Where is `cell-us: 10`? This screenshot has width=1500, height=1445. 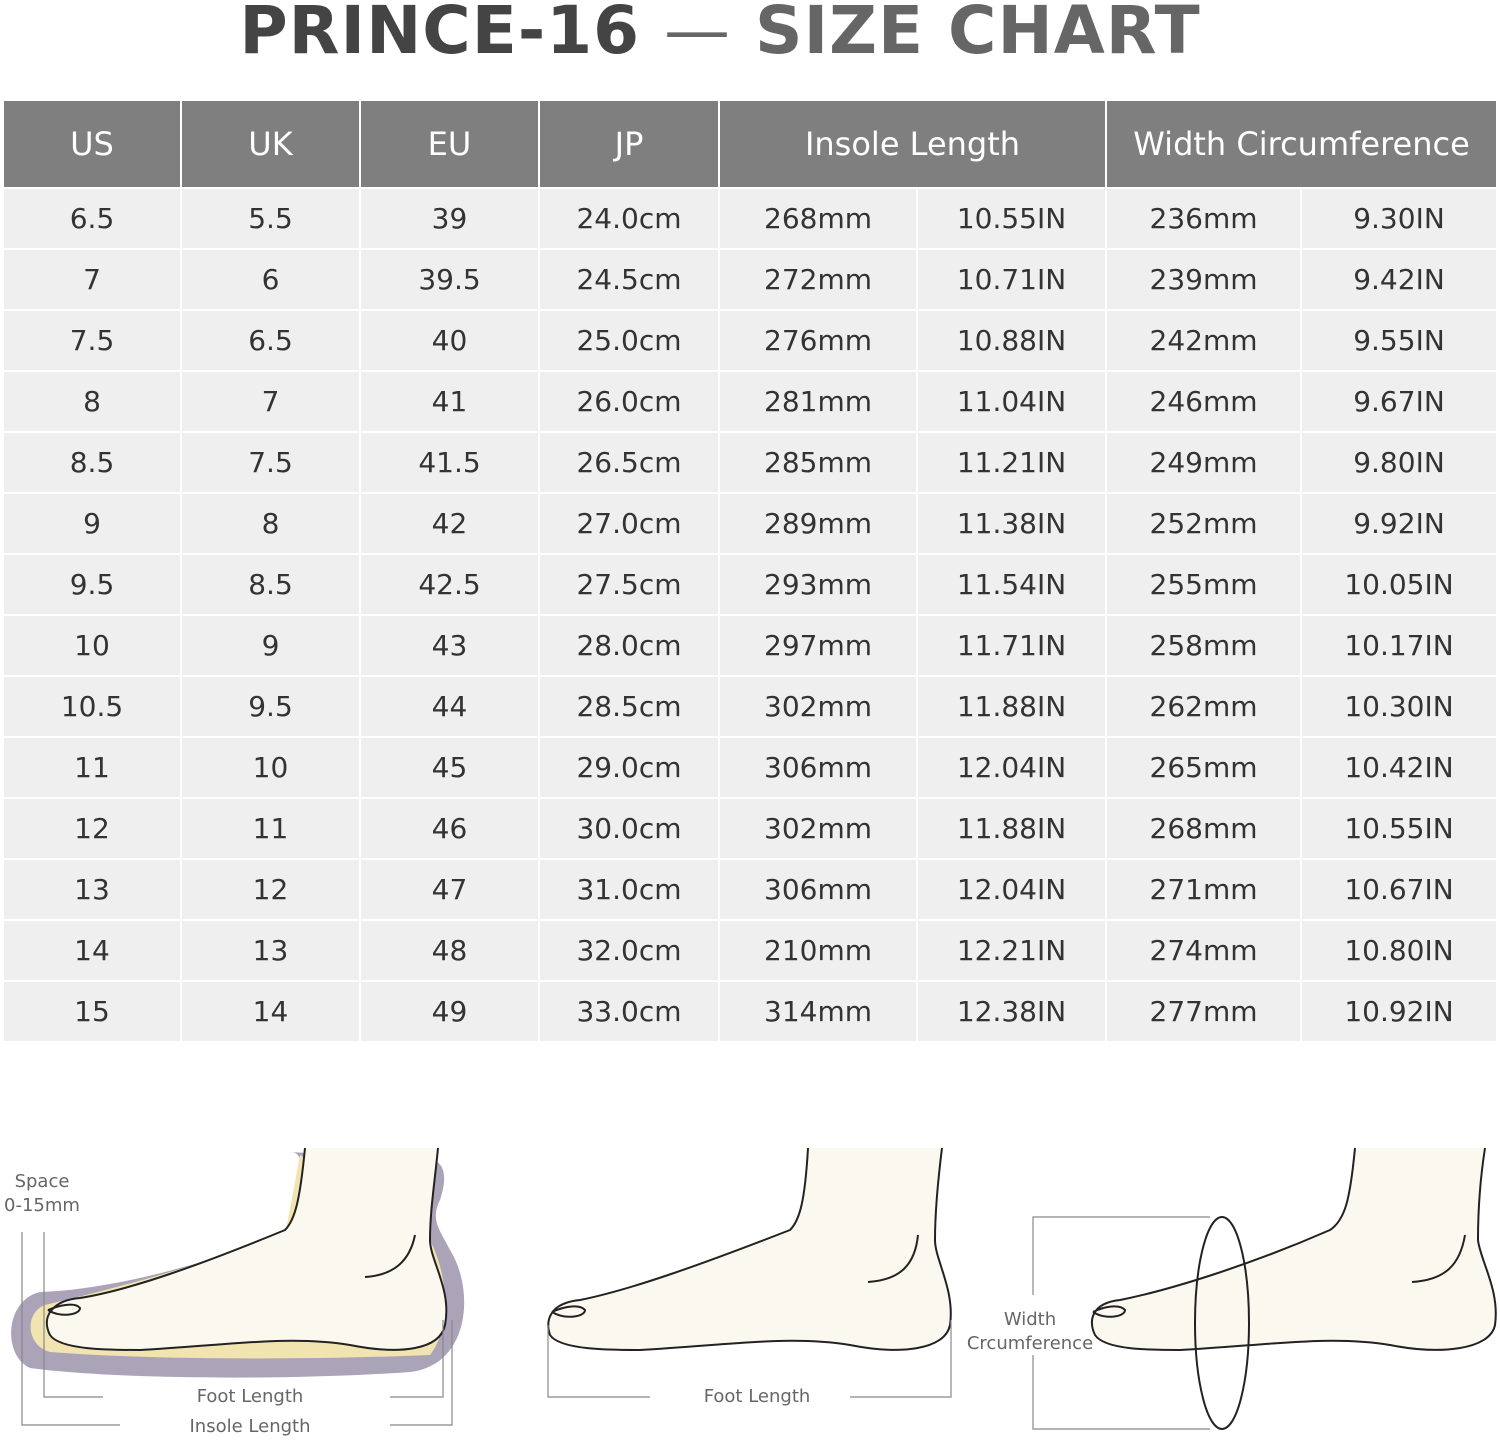 cell-us: 10 is located at coordinates (92, 645).